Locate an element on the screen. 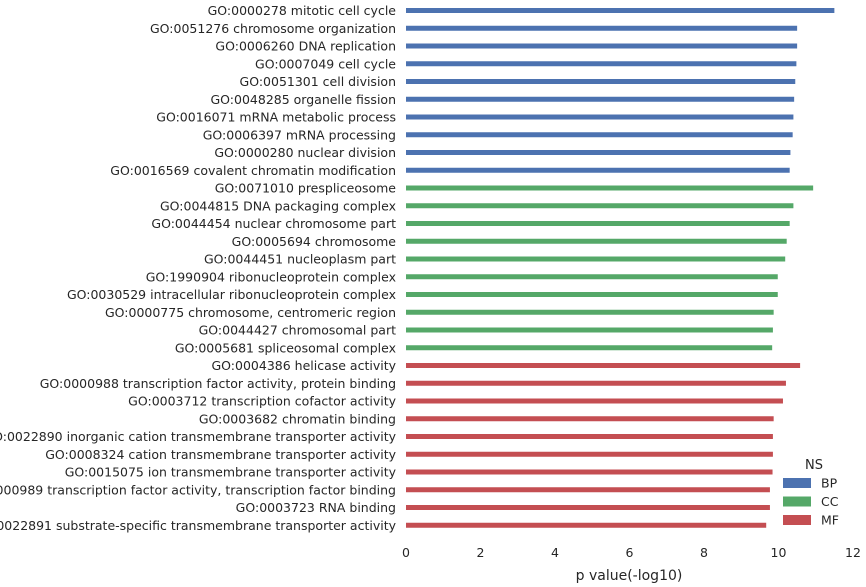 The height and width of the screenshot is (587, 866). category-label: GO:0044451 nucleoplasm part is located at coordinates (300, 259).